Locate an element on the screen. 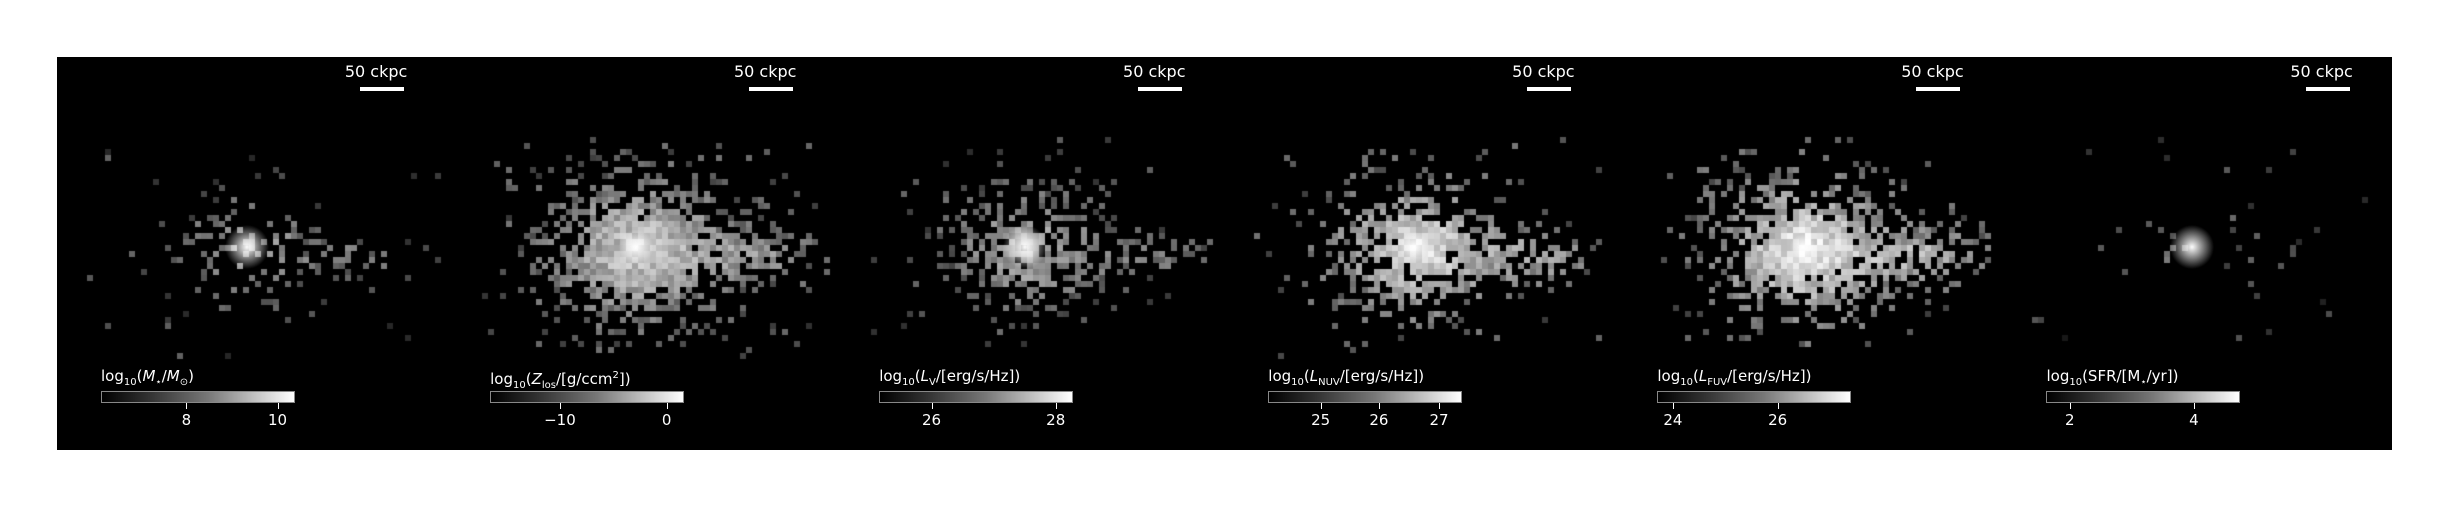 The height and width of the screenshot is (507, 2444). colorbar-tick-label: 27 is located at coordinates (1439, 420).